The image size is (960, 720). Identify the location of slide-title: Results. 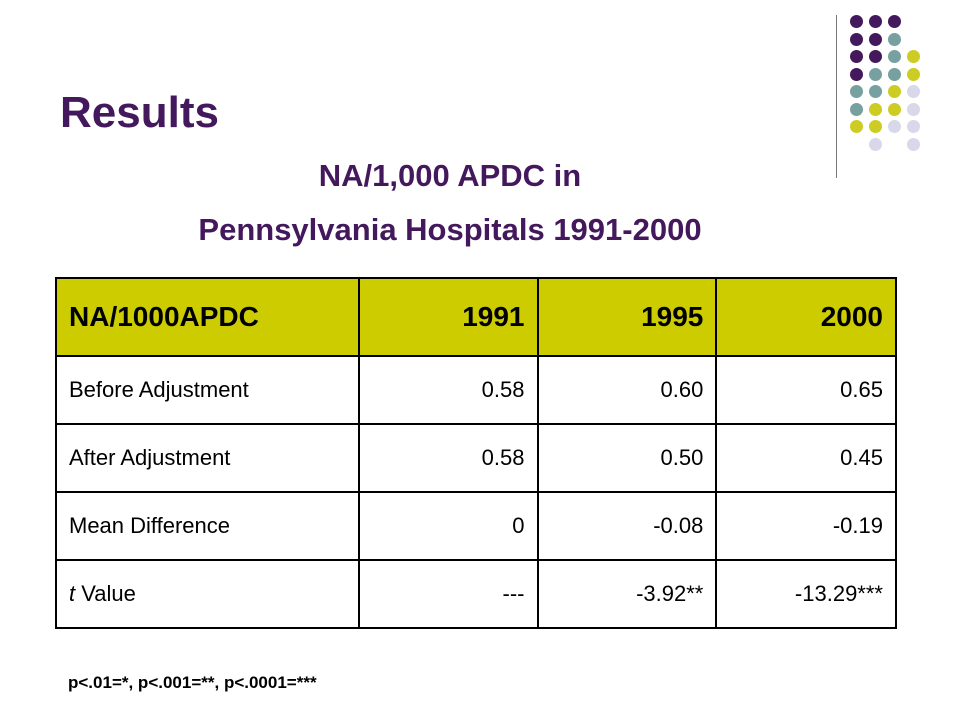
(139, 112).